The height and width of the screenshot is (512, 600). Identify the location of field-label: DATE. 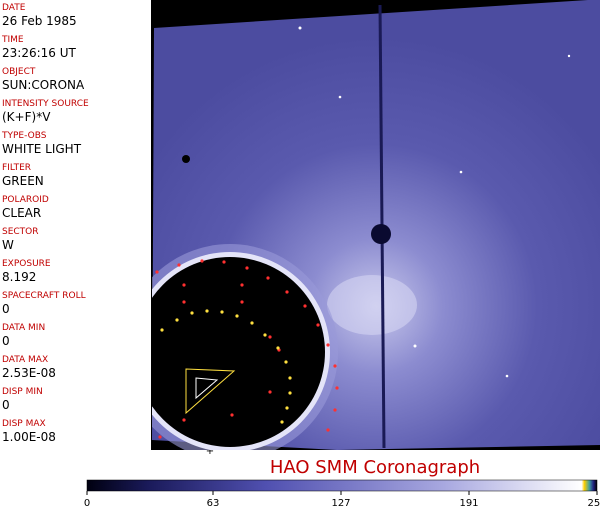
(14, 8).